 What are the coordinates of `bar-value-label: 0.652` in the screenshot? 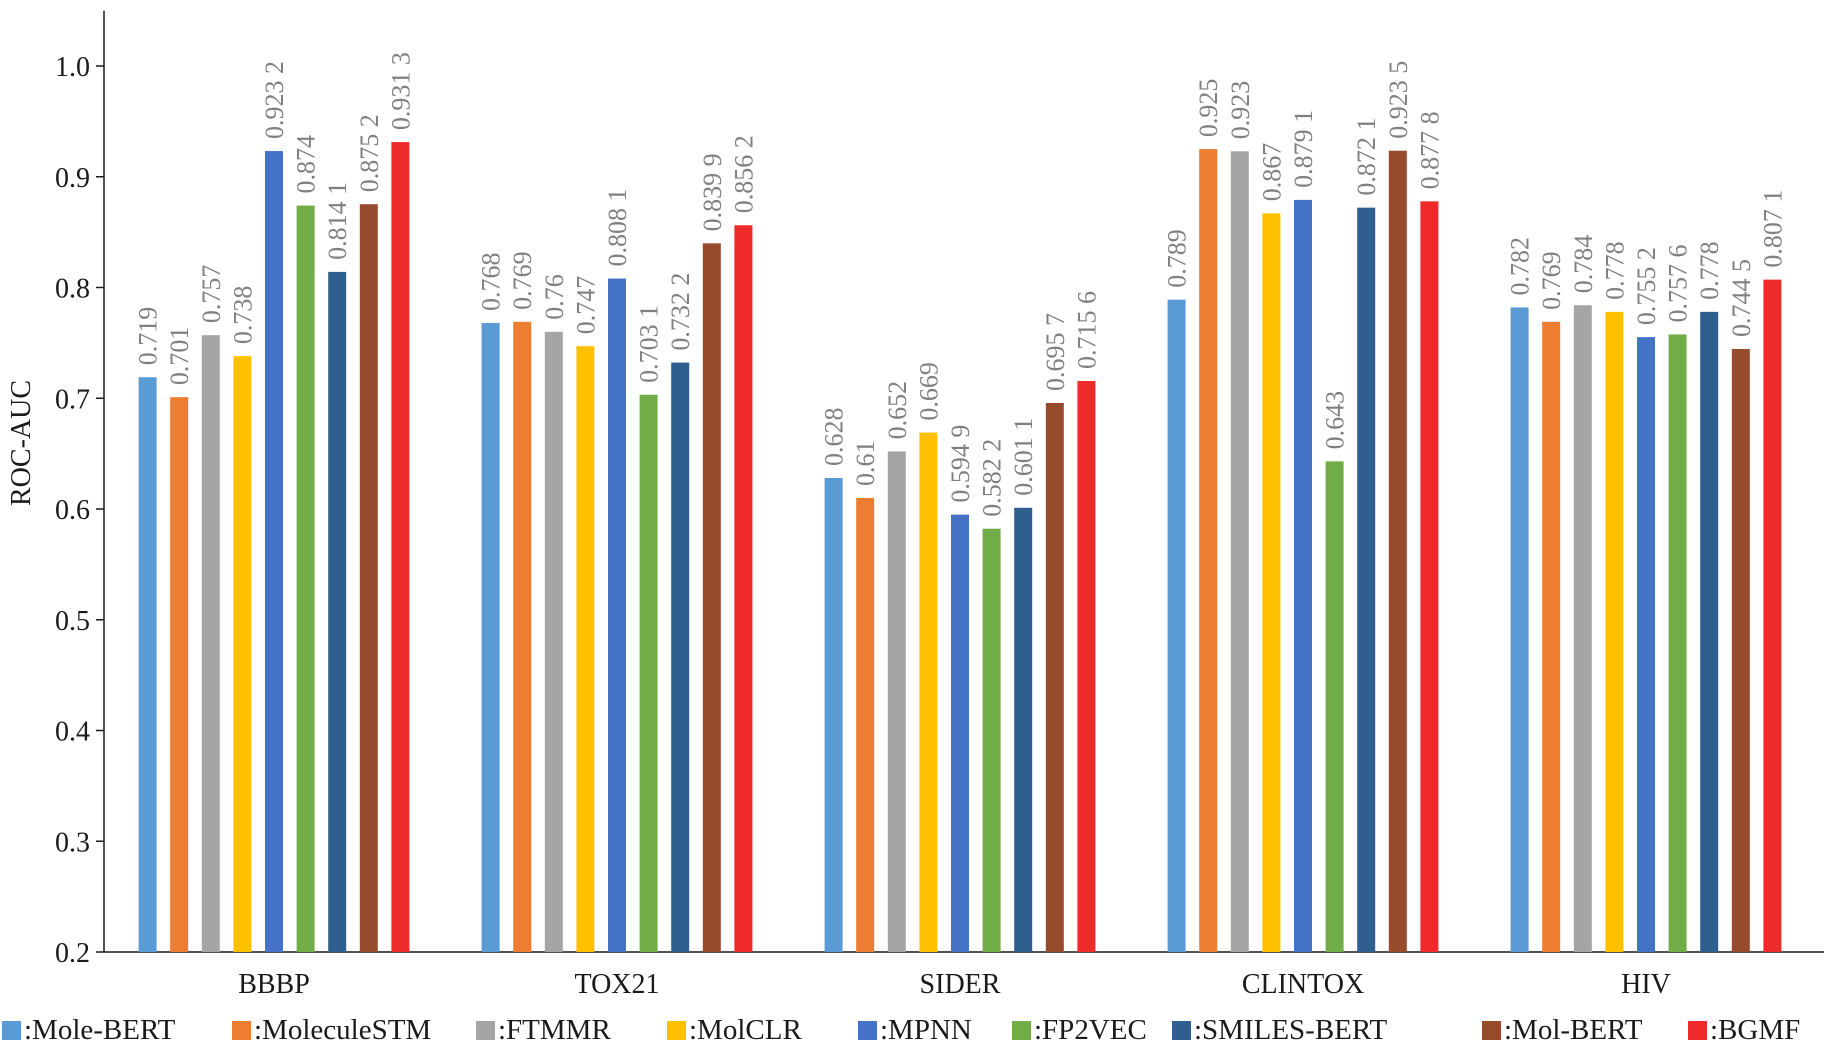 It's located at (897, 410).